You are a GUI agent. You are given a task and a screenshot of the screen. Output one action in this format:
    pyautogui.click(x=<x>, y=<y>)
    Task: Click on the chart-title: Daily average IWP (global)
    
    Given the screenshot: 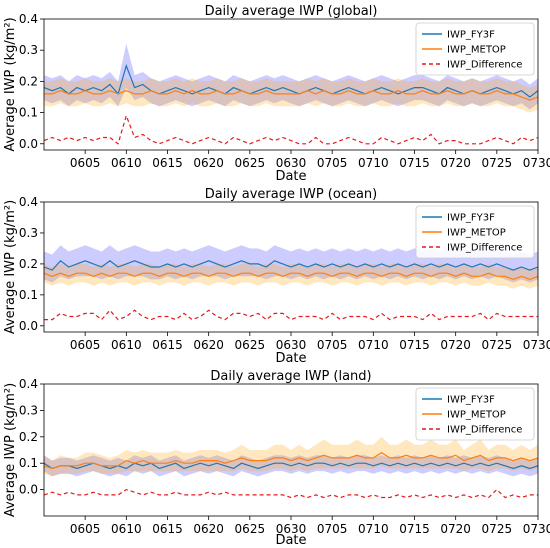 What is the action you would take?
    pyautogui.click(x=291, y=11)
    